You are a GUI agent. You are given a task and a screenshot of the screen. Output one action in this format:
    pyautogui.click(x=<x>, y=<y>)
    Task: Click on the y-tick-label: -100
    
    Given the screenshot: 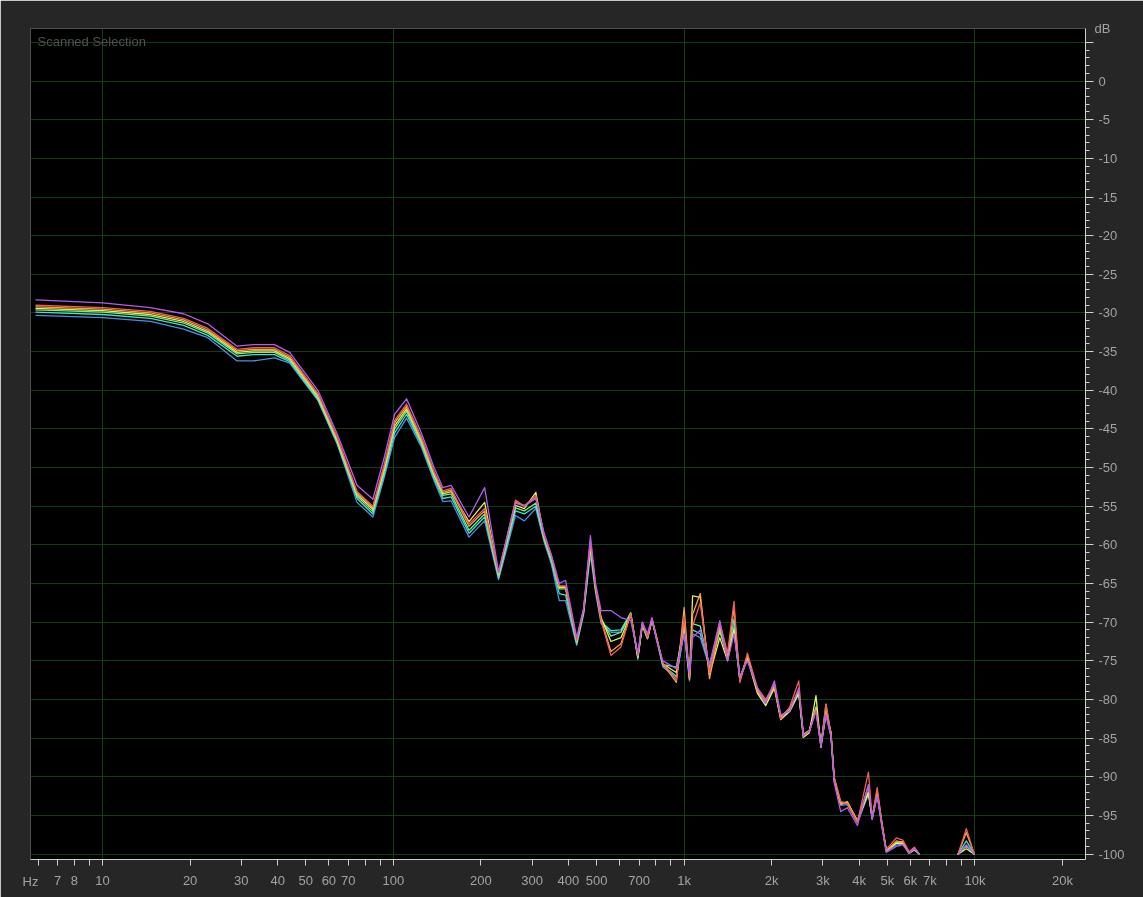 What is the action you would take?
    pyautogui.click(x=1111, y=854)
    